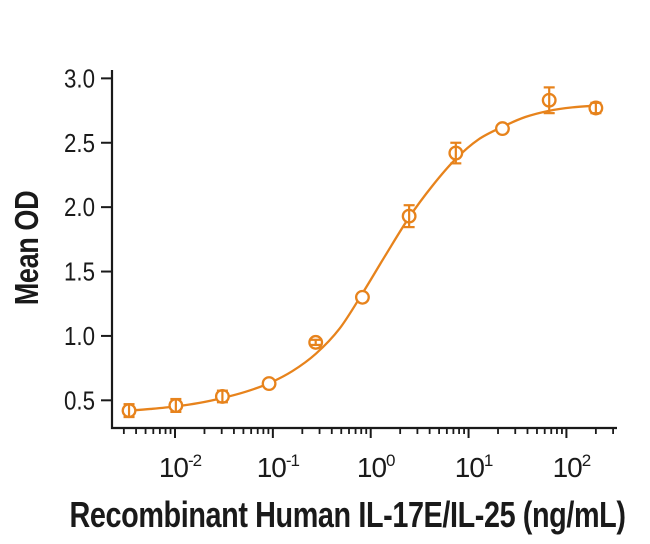 The height and width of the screenshot is (544, 650). Describe the element at coordinates (79, 207) in the screenshot. I see `y-tick-label: 2.0` at that location.